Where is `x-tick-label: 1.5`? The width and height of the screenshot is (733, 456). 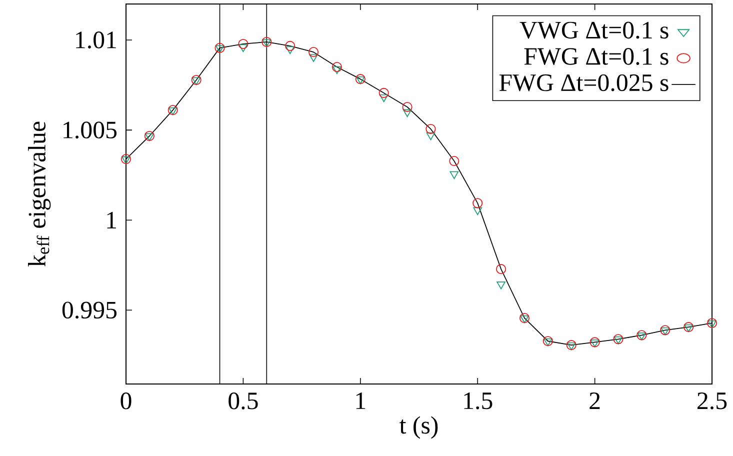
x-tick-label: 1.5 is located at coordinates (478, 401).